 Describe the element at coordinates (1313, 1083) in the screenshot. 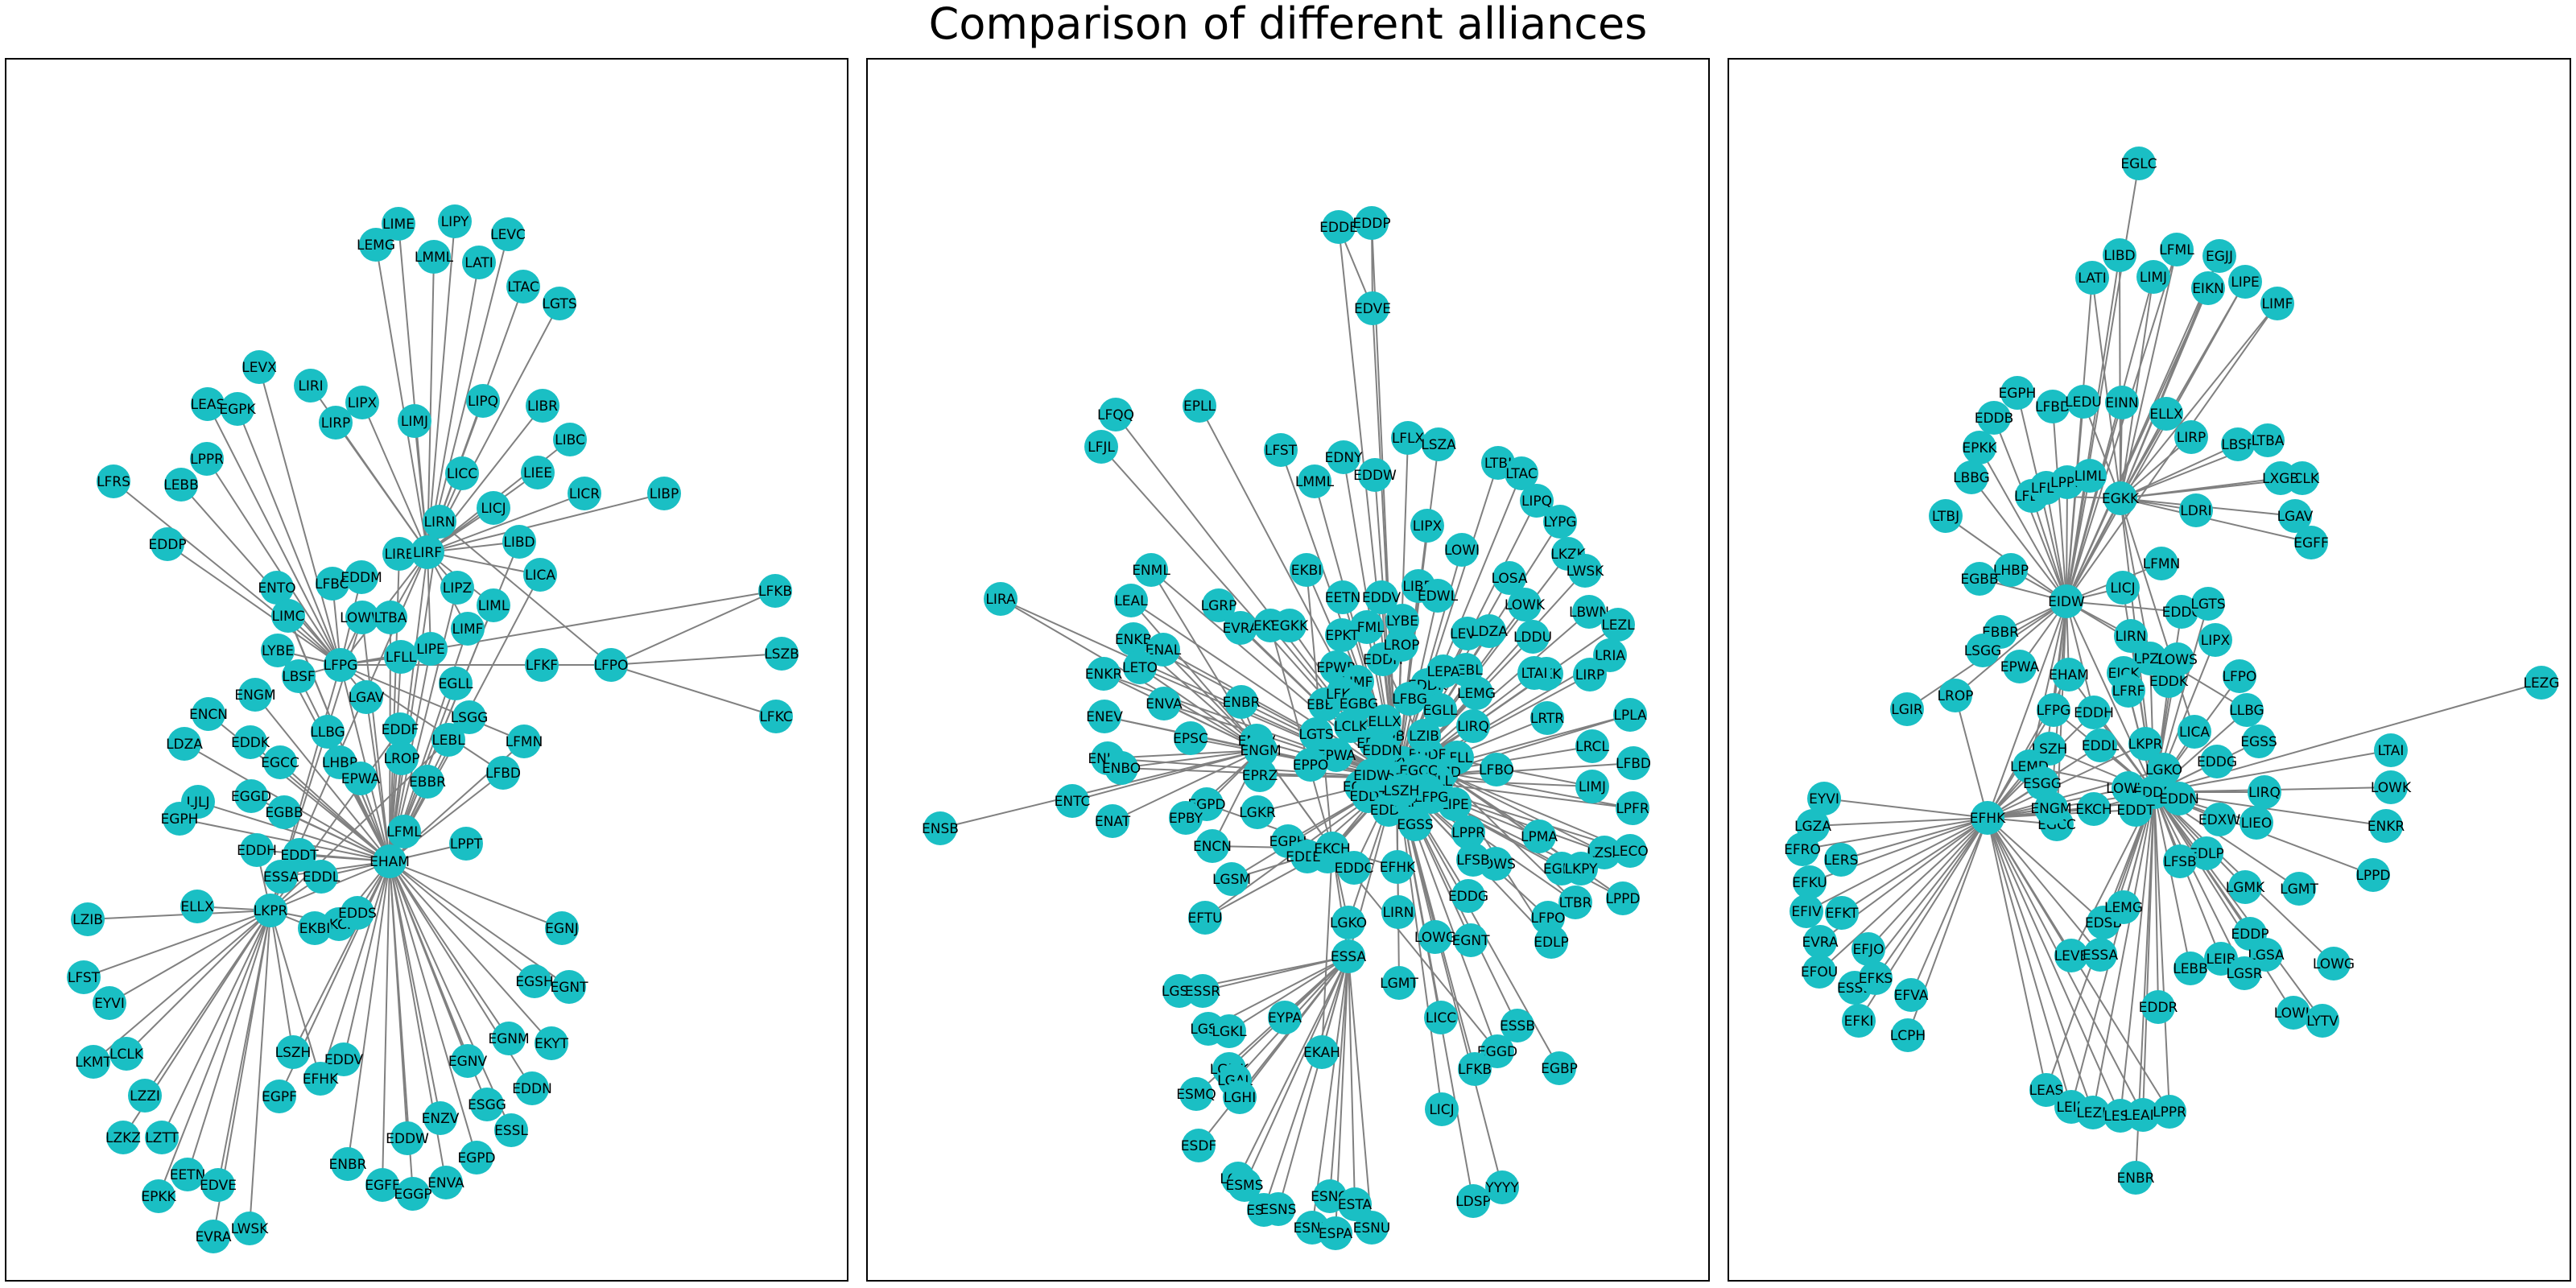

I see `edge-ESSA-ESNS` at that location.